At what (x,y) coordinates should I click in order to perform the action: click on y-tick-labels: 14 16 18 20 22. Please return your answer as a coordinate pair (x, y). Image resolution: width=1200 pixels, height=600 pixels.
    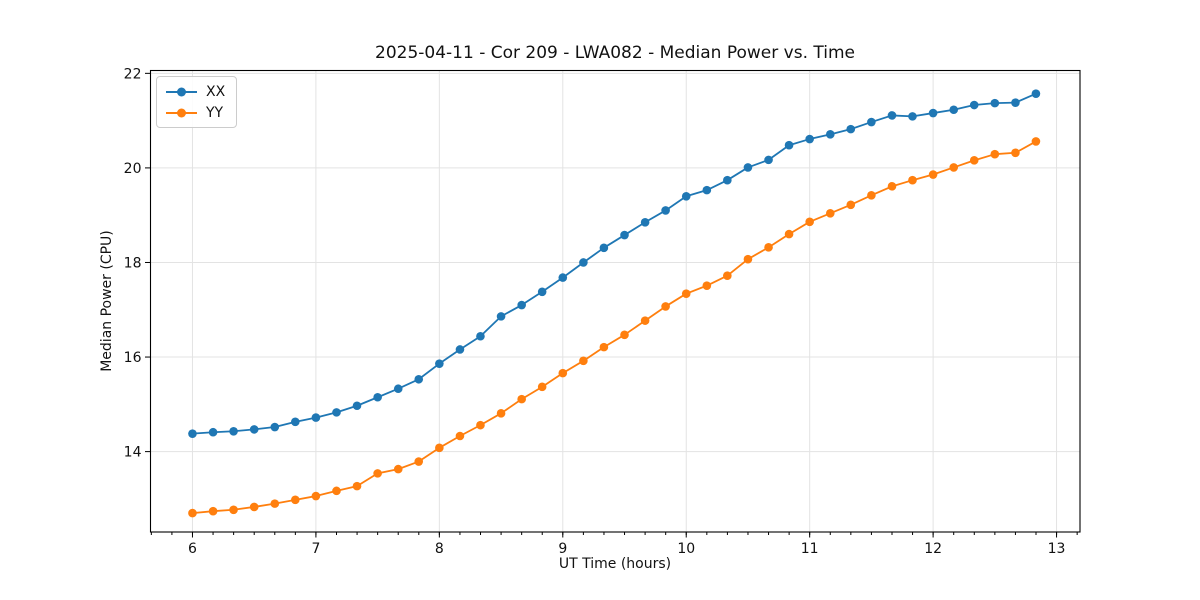
    Looking at the image, I should click on (133, 263).